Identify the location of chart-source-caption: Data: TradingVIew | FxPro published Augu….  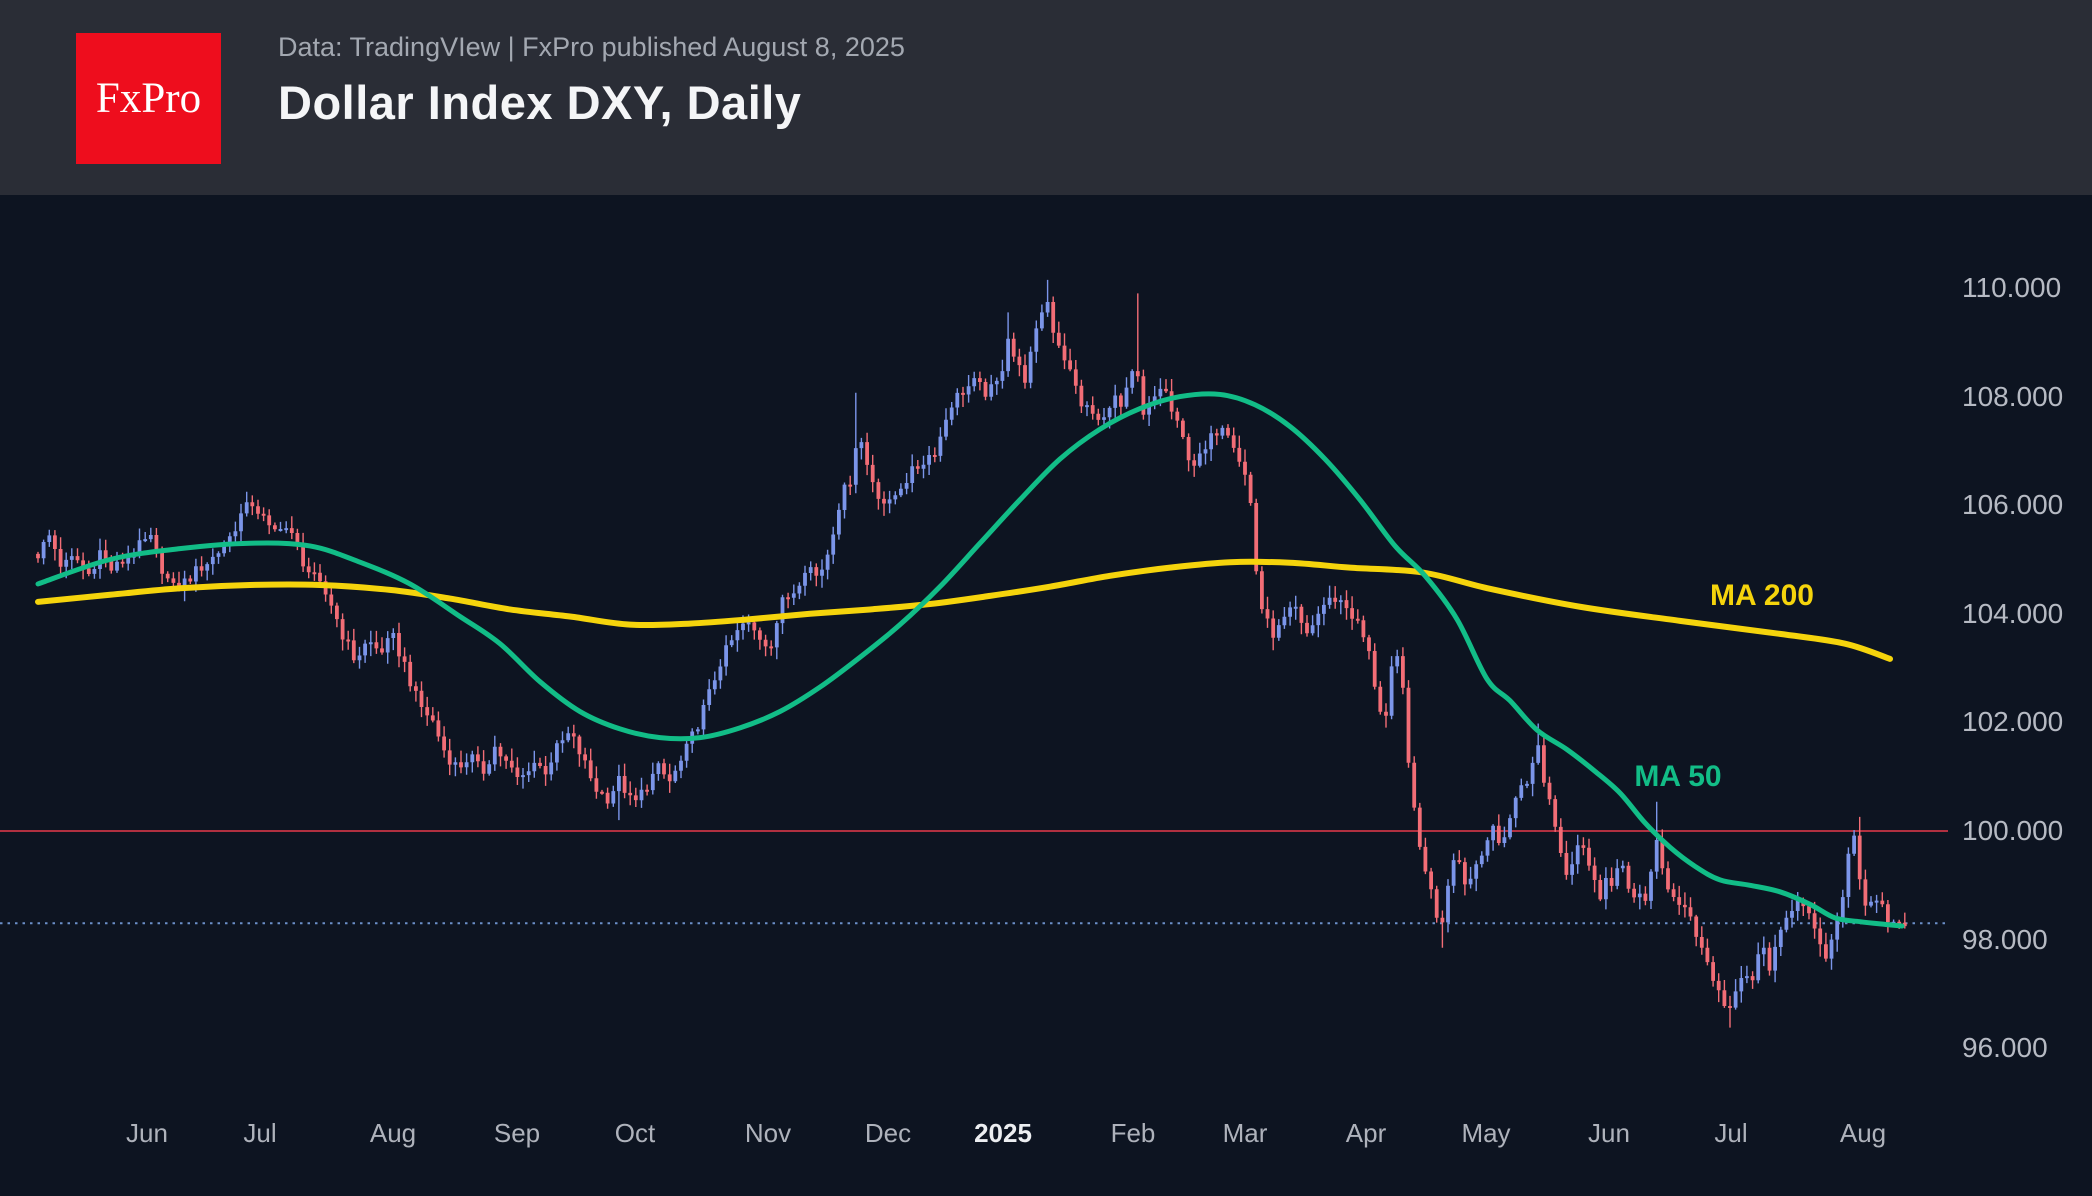
(591, 47).